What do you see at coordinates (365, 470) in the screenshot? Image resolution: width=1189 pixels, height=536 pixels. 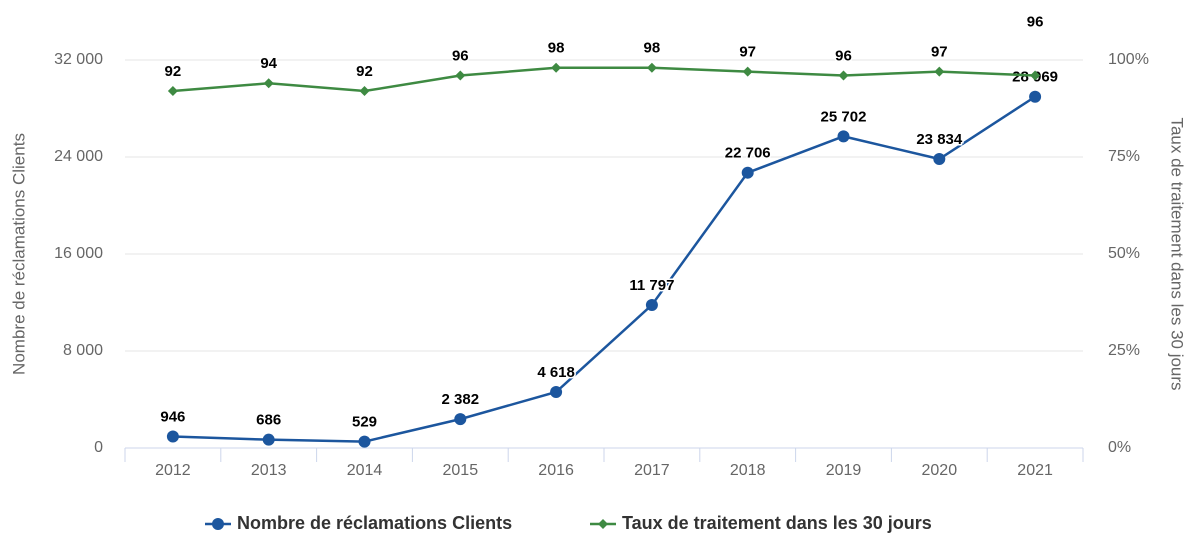 I see `x-tick-label: 2014` at bounding box center [365, 470].